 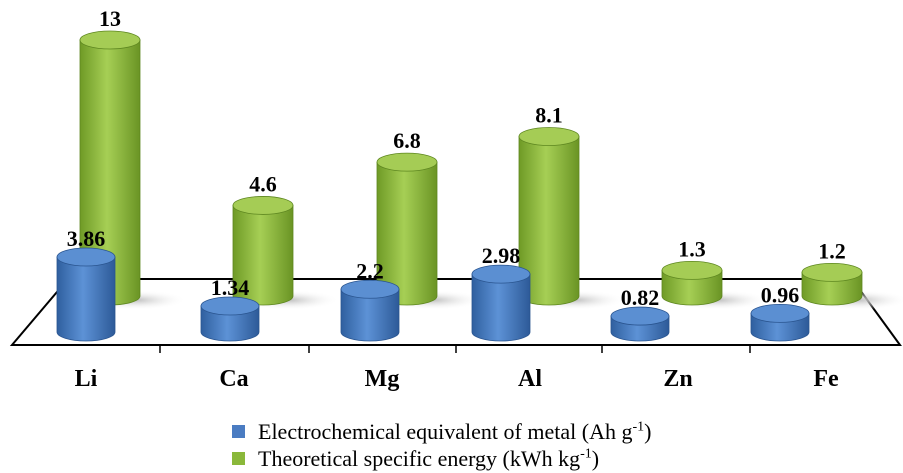 I want to click on bar-theoretical-Ca-top, so click(x=263, y=205).